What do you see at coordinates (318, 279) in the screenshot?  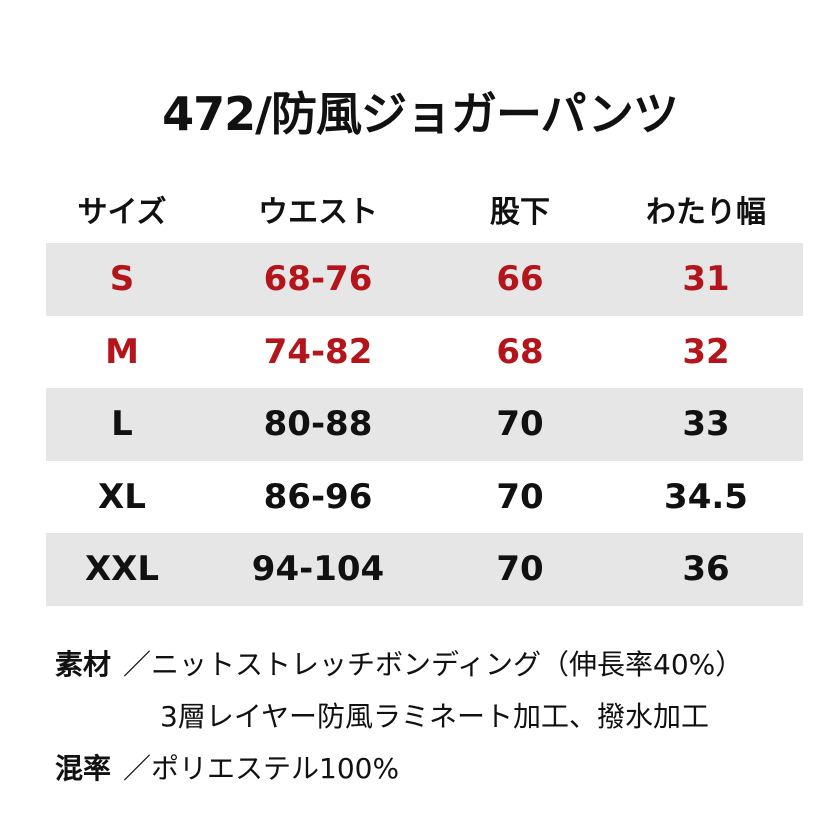 I see `table-cell: 68-76` at bounding box center [318, 279].